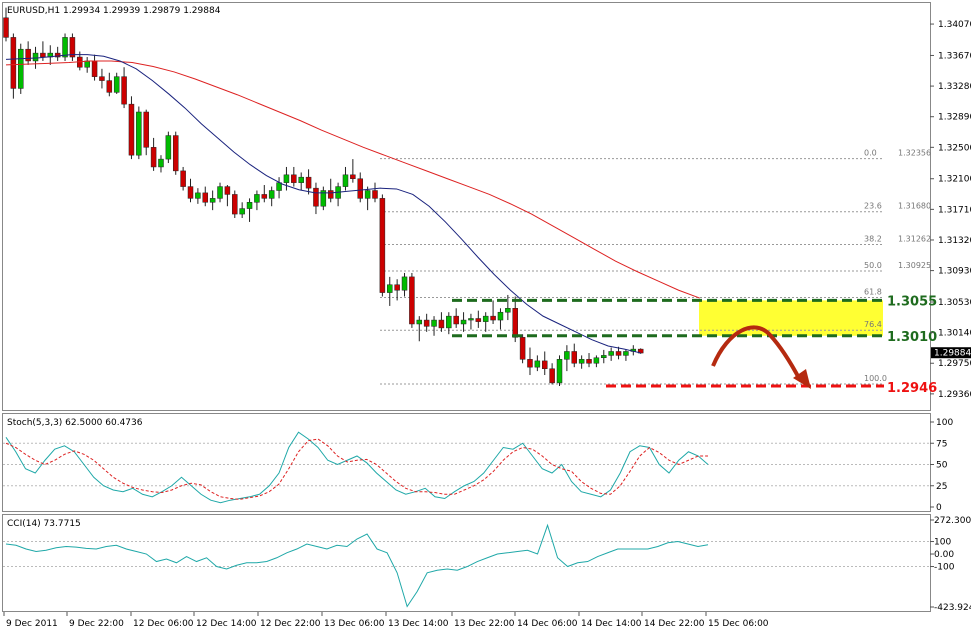 This screenshot has height=631, width=971. I want to click on time-tick-label: 12 Dec 14:00, so click(226, 624).